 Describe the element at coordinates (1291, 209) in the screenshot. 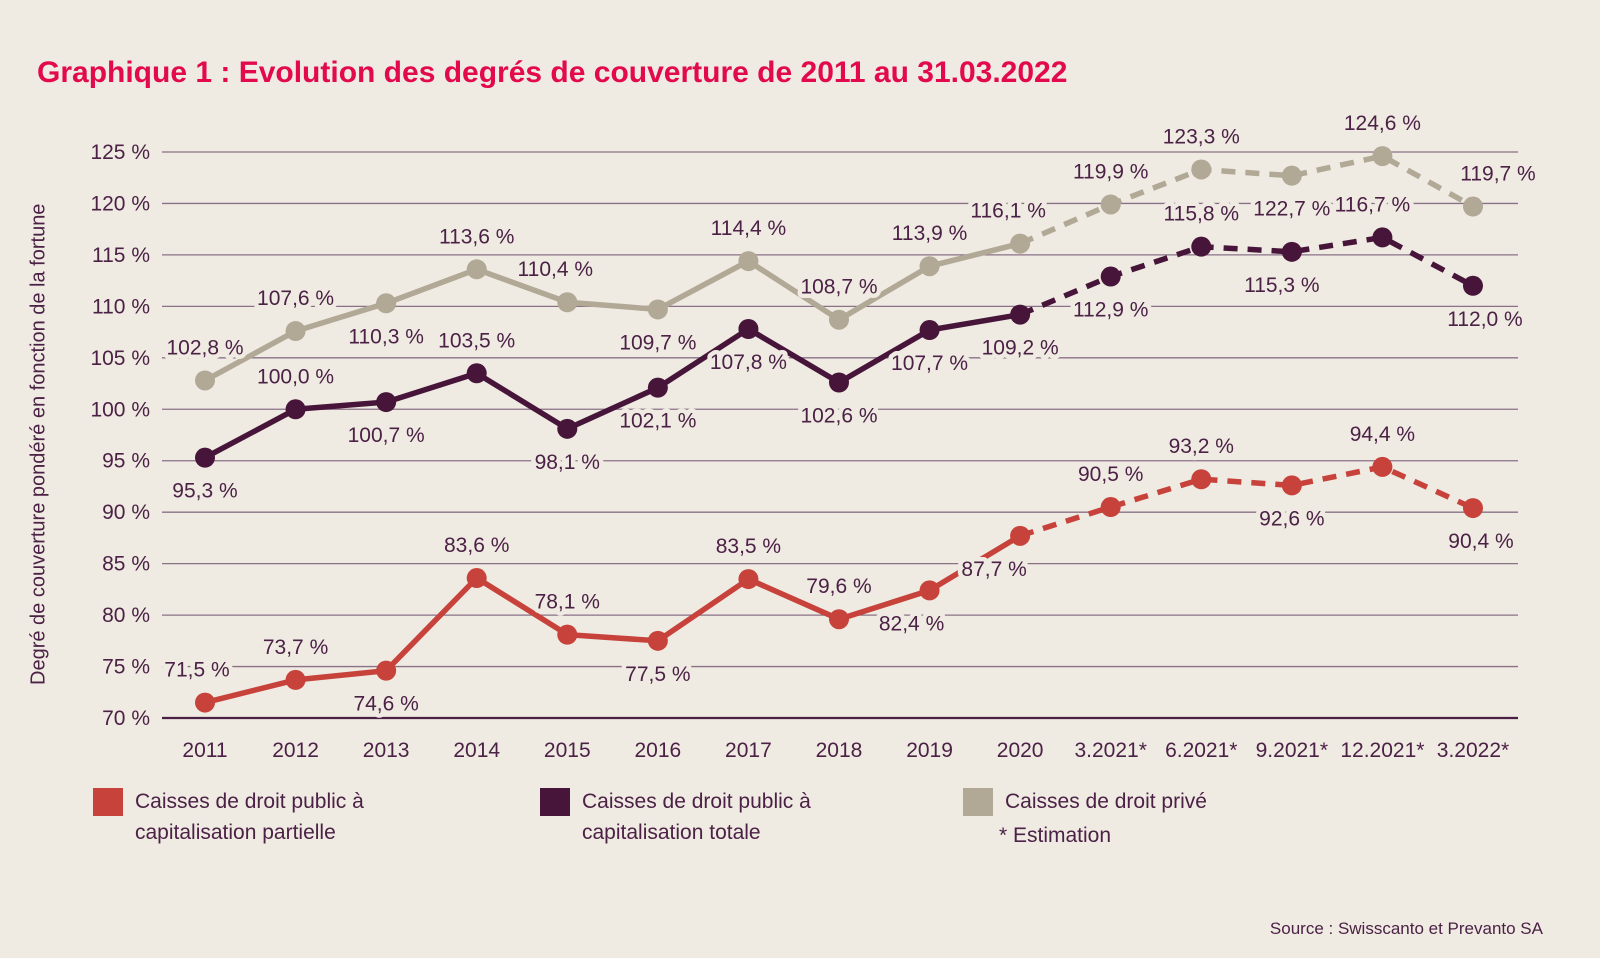

I see `data-label: 122,7 %` at that location.